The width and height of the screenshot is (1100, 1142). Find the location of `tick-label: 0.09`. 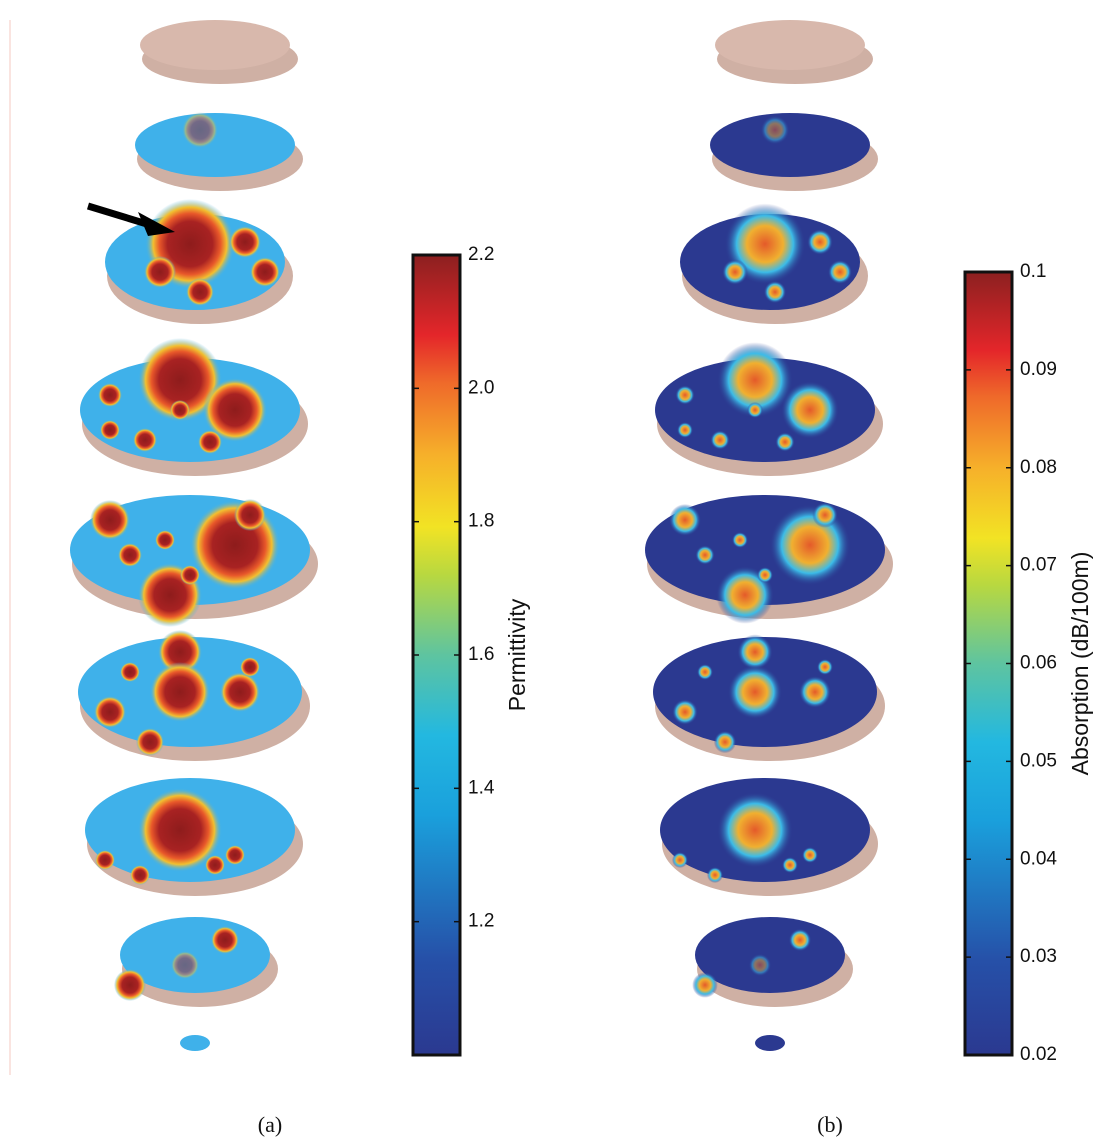

tick-label: 0.09 is located at coordinates (1038, 369).